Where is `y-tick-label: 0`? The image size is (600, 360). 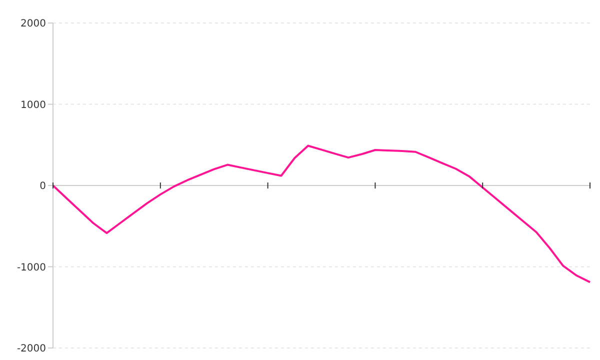
y-tick-label: 0 is located at coordinates (43, 186).